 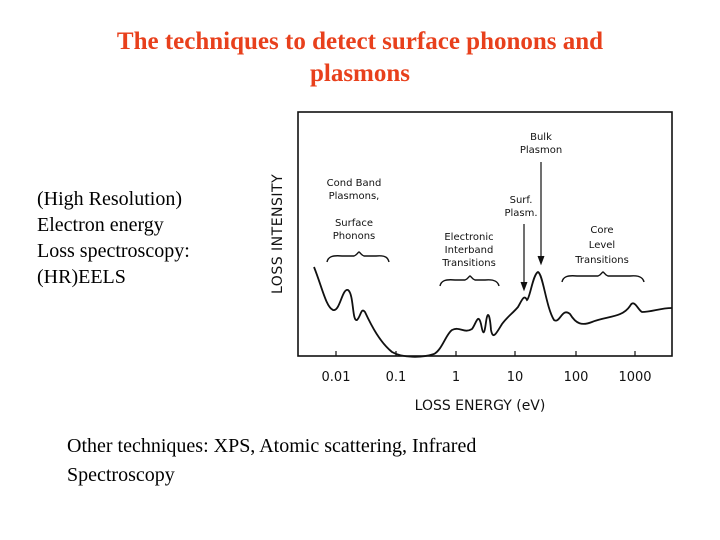 I want to click on x-tick-10: 10, so click(x=515, y=377).